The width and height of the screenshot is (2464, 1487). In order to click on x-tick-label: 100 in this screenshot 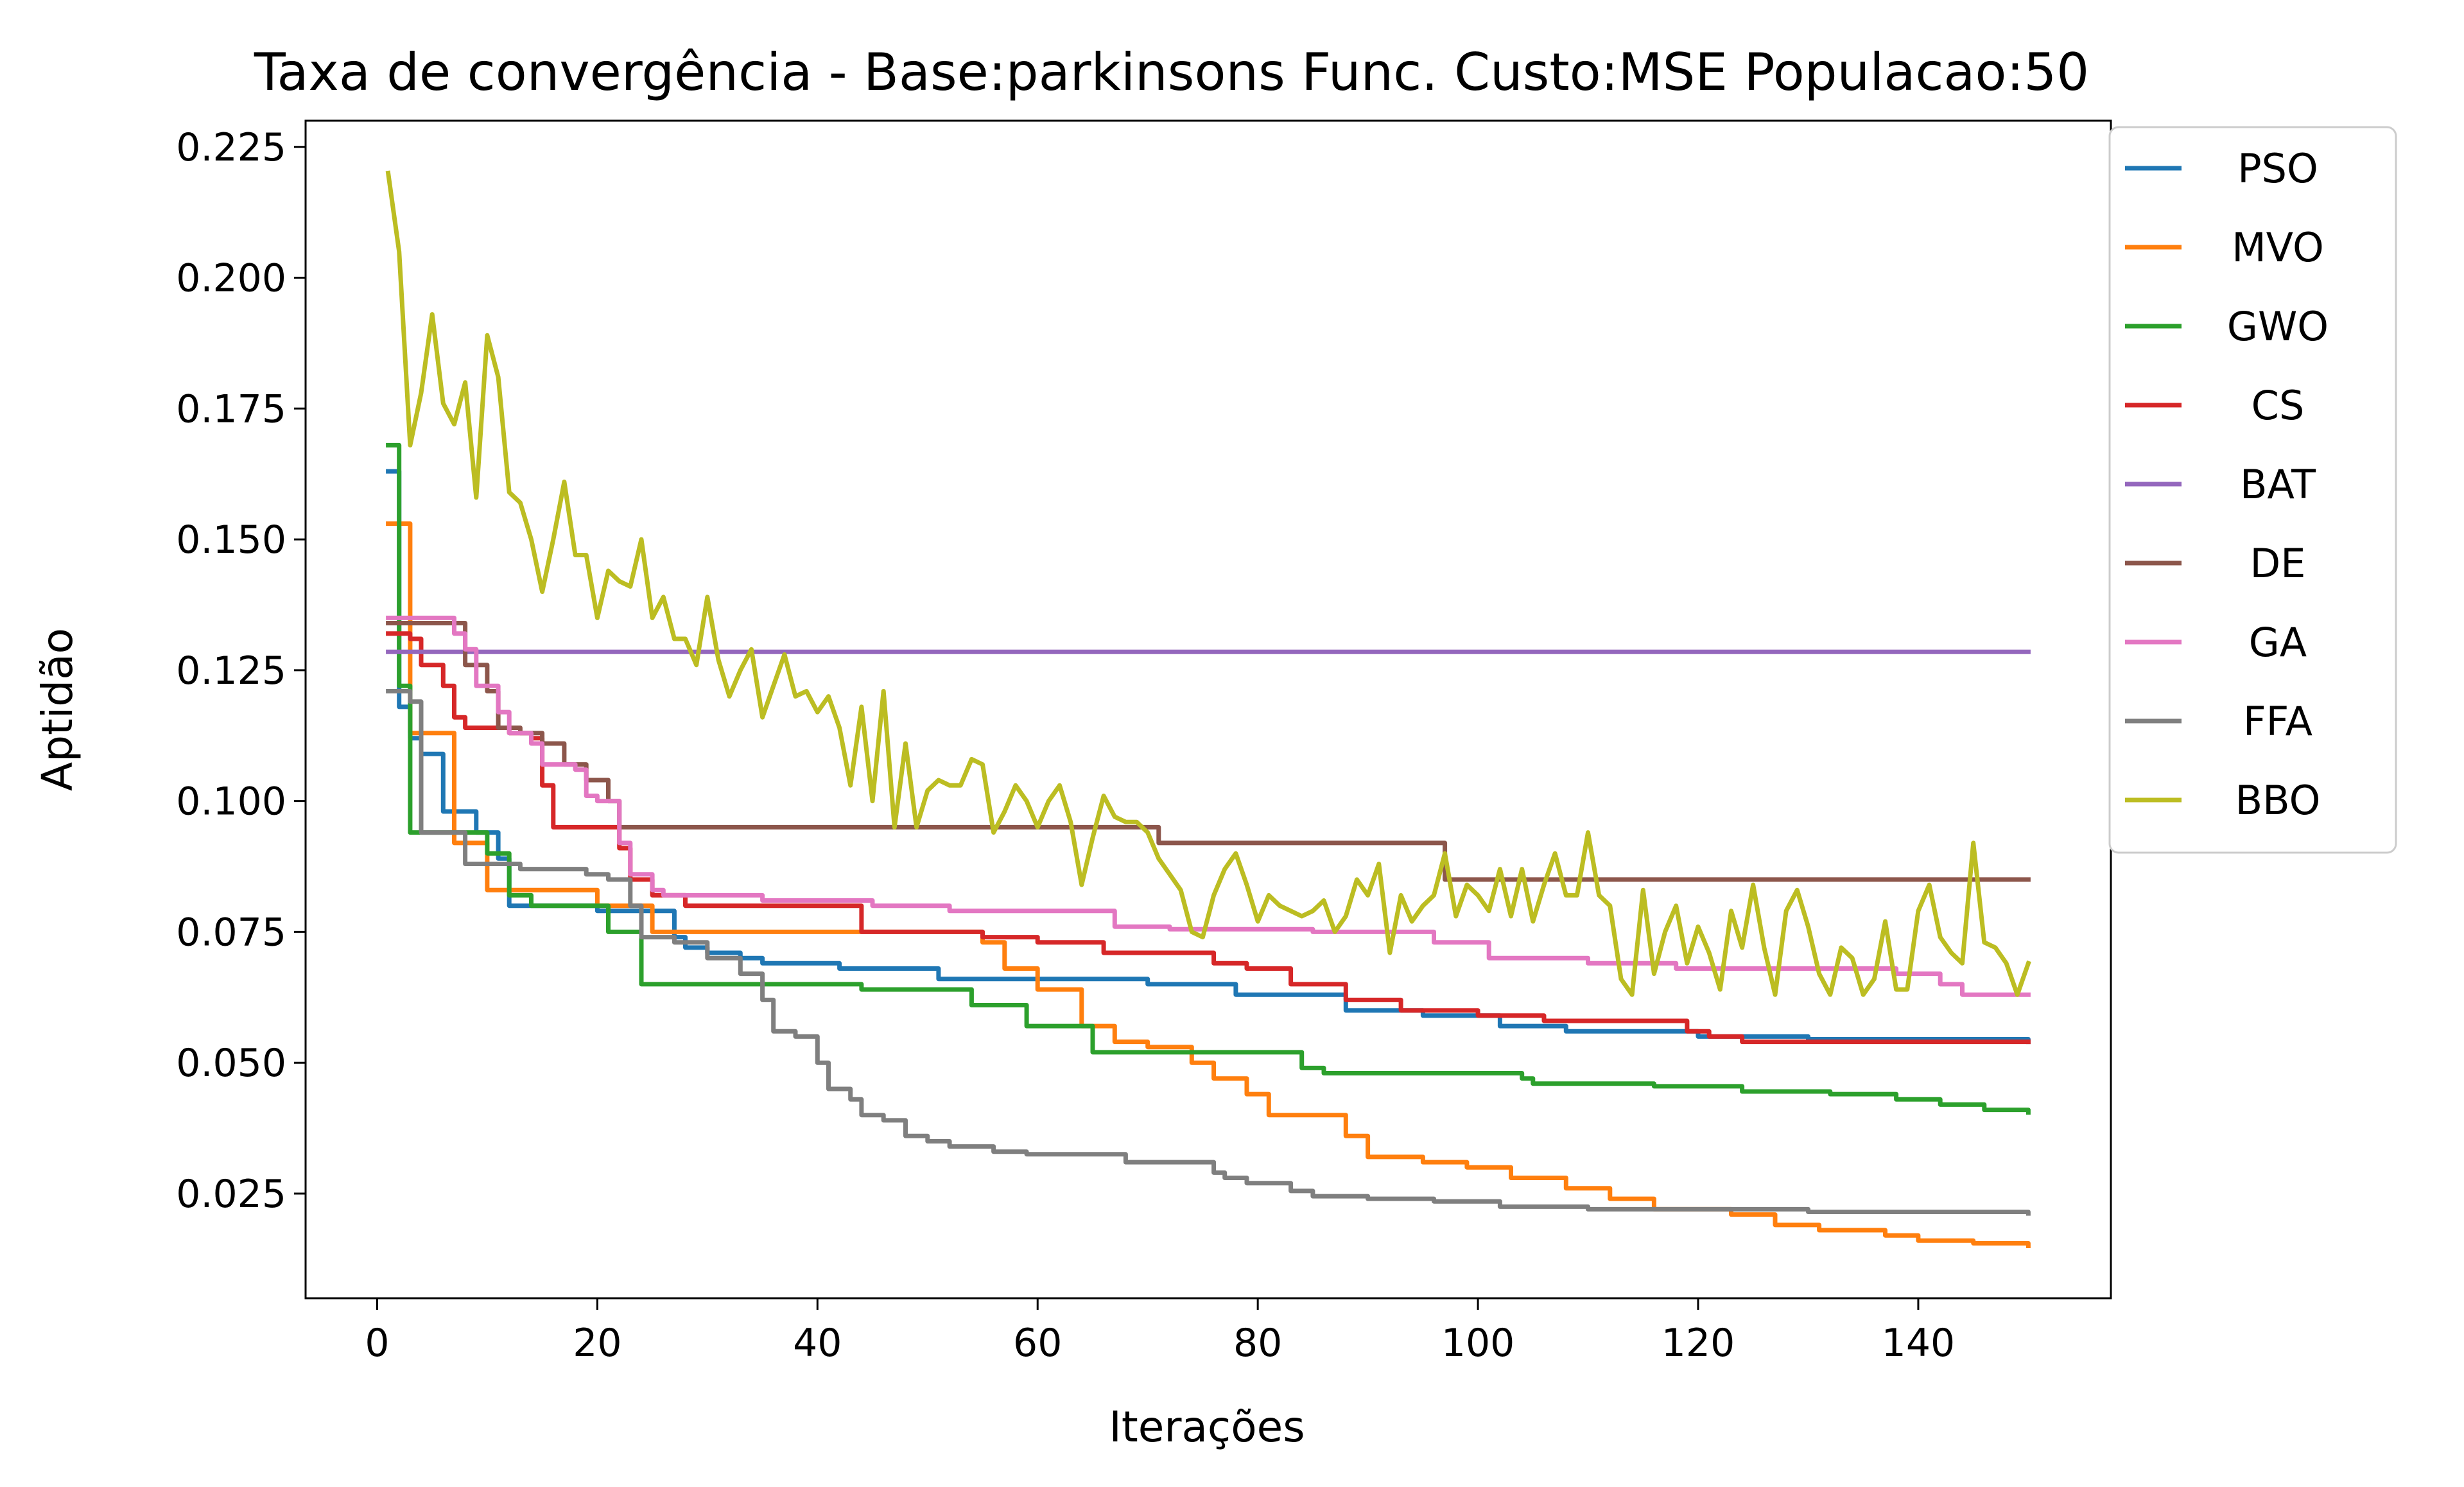, I will do `click(1478, 1343)`.